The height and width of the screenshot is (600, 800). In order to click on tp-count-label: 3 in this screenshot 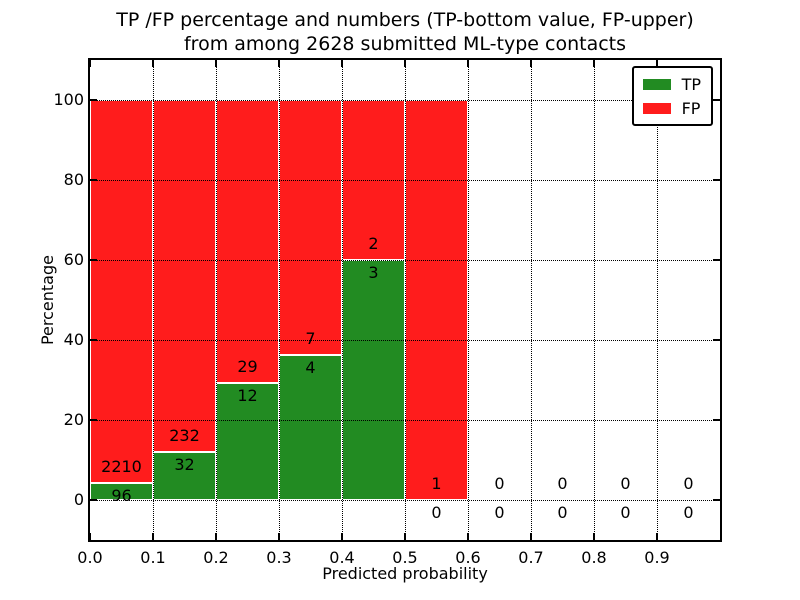, I will do `click(373, 272)`.